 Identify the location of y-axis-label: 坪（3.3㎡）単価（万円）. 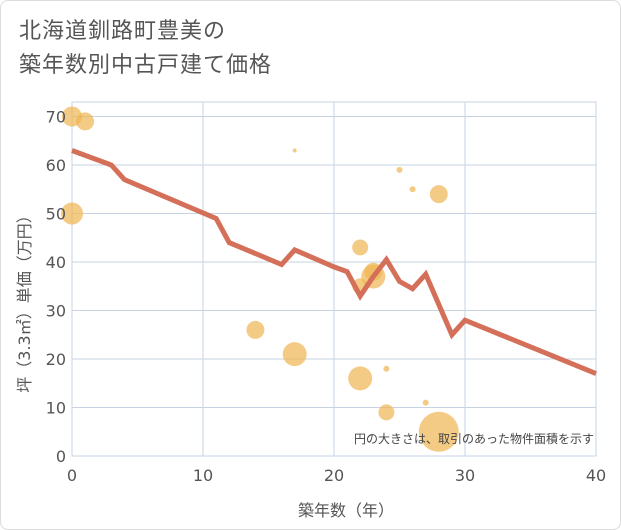
(24, 299).